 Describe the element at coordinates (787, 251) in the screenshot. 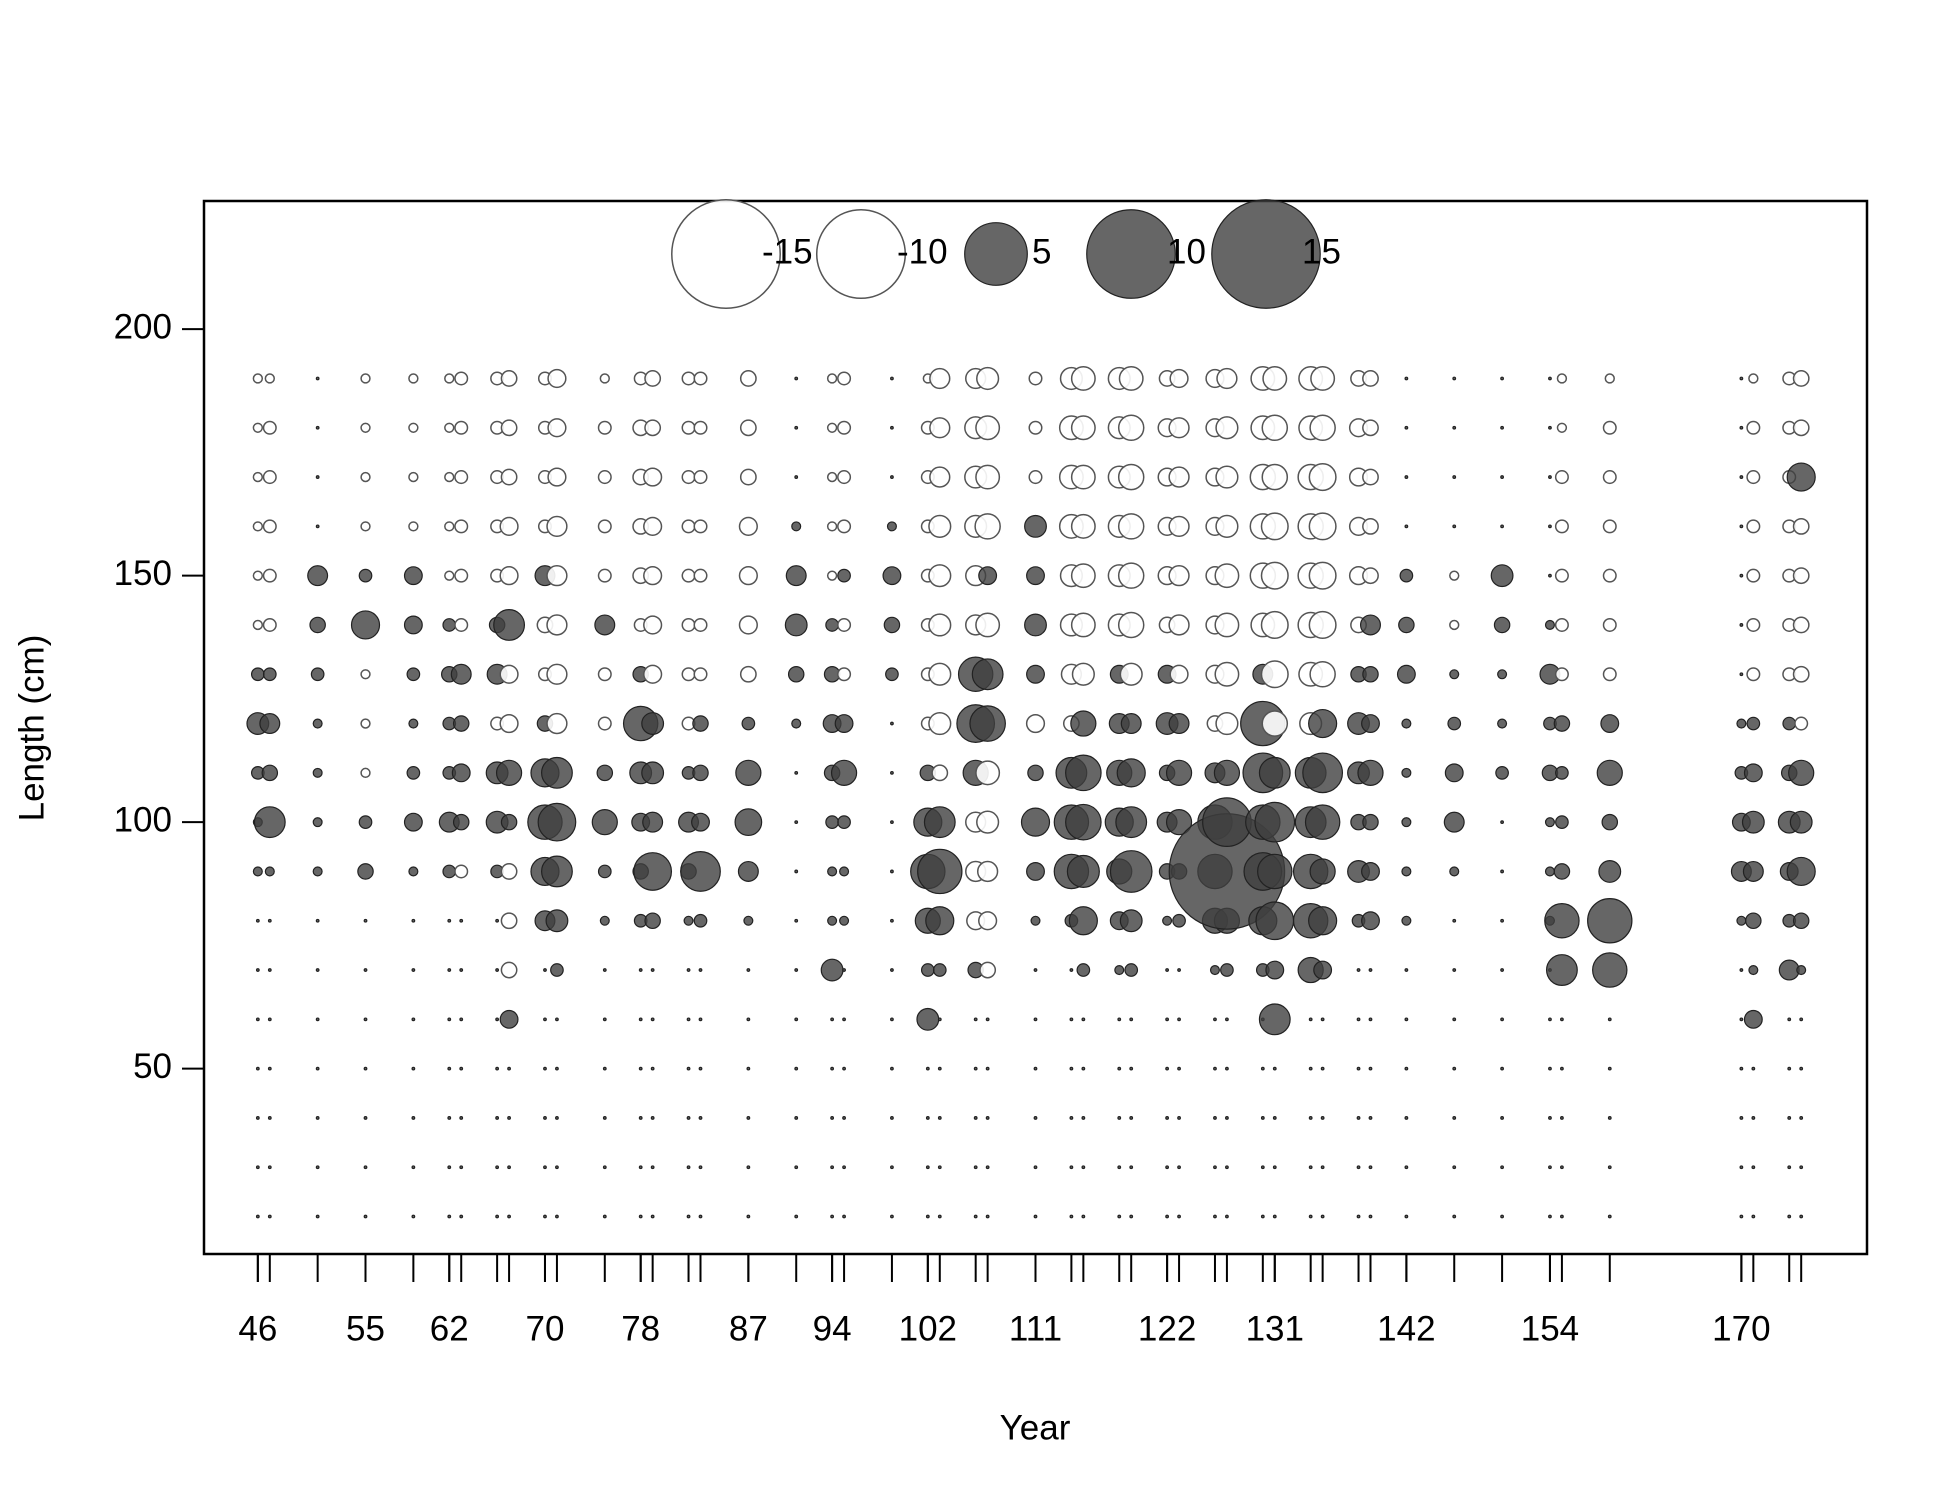

I see `legend-label: -15` at that location.